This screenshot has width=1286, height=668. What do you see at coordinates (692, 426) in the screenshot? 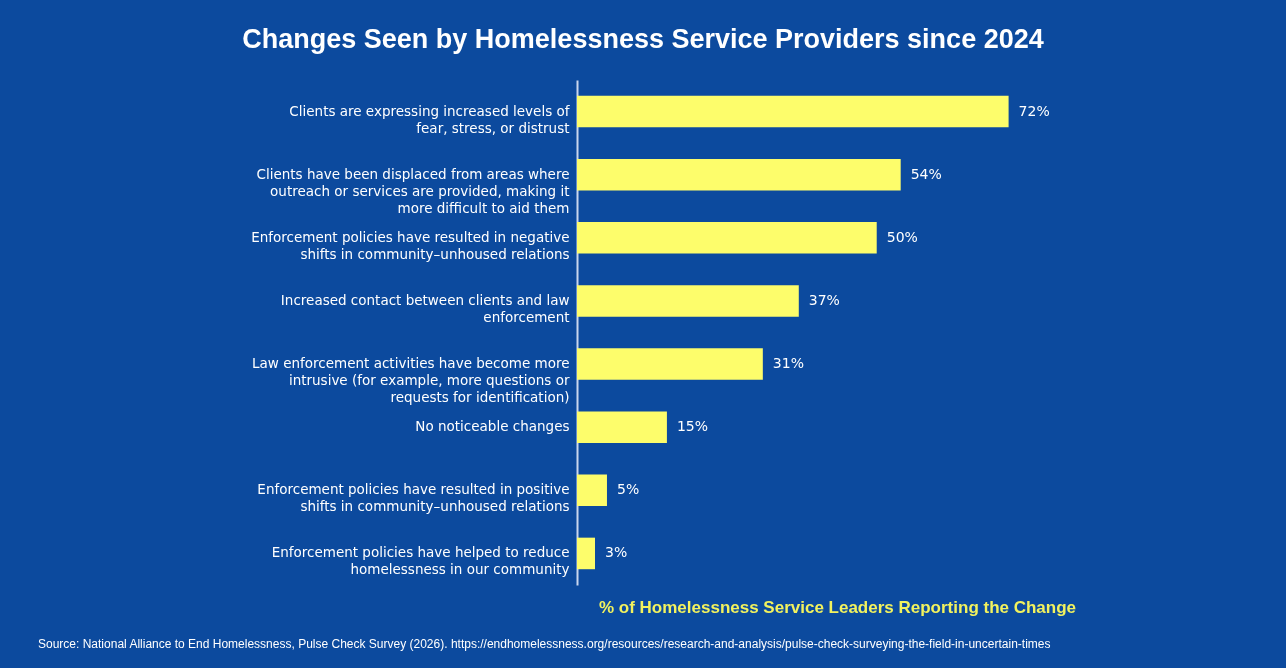
I see `data-label: 15%` at bounding box center [692, 426].